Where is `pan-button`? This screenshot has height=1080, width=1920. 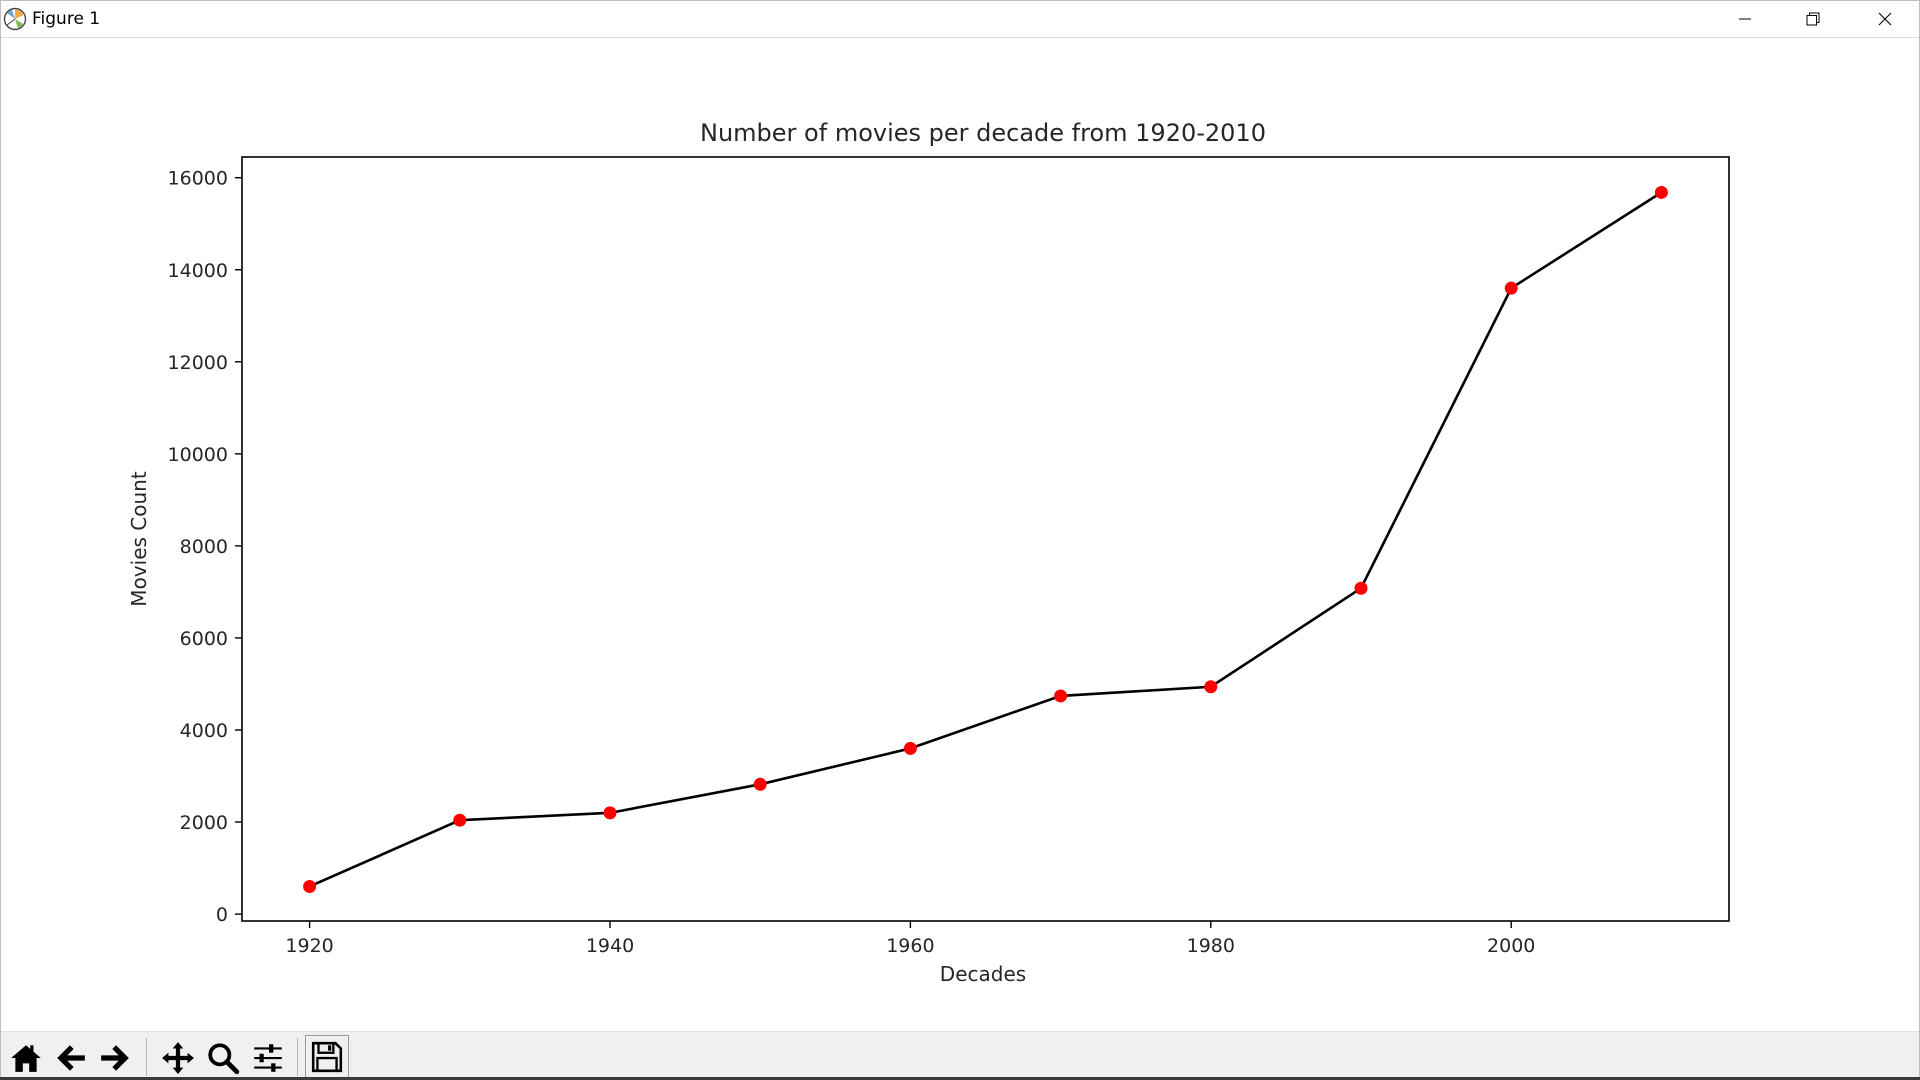 pan-button is located at coordinates (178, 1058).